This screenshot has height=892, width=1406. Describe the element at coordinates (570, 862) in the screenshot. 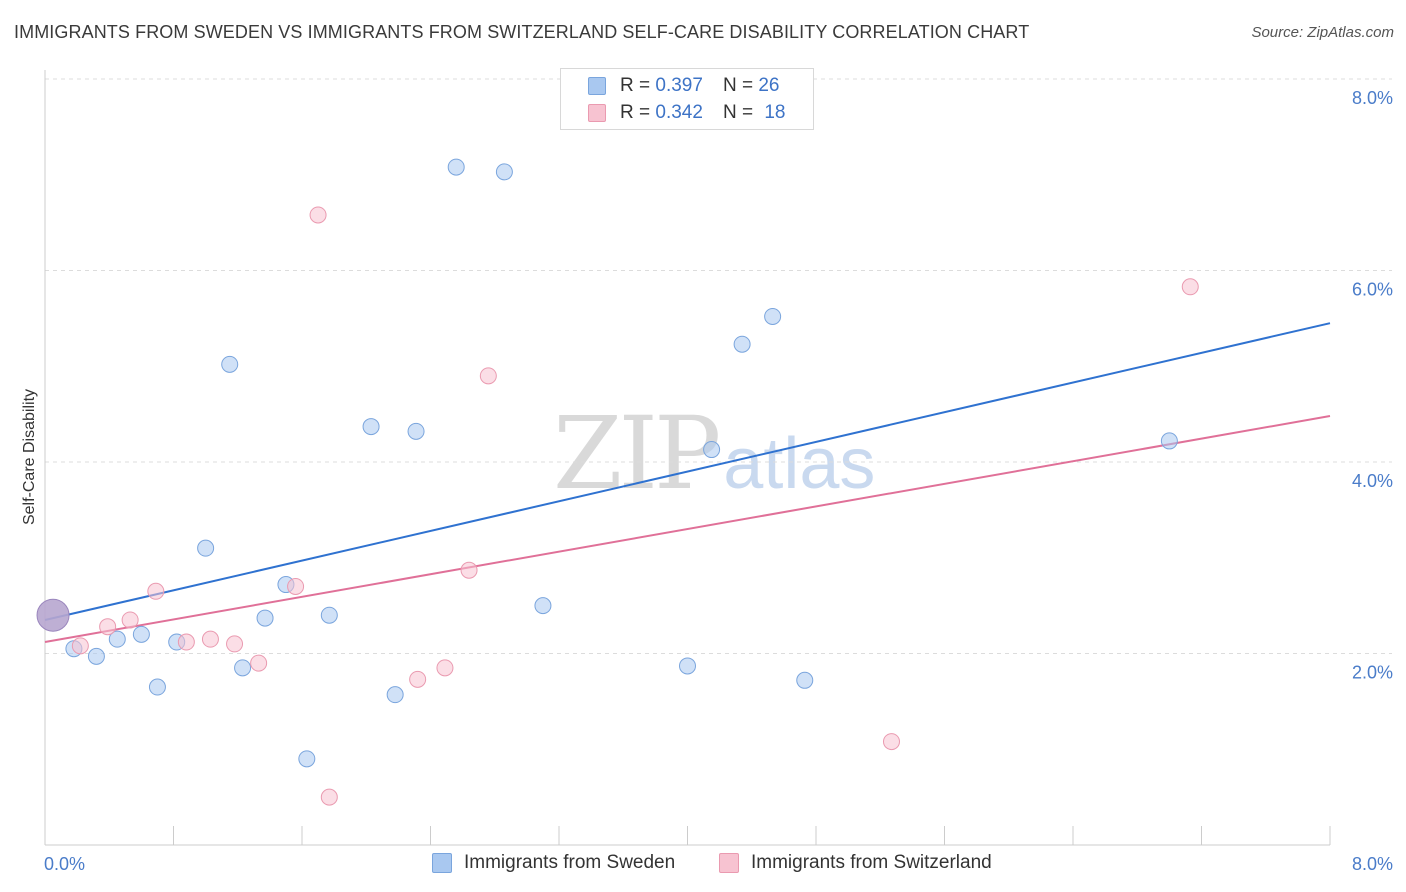

I see `legend-label-sweden: Immigrants from Sweden` at that location.